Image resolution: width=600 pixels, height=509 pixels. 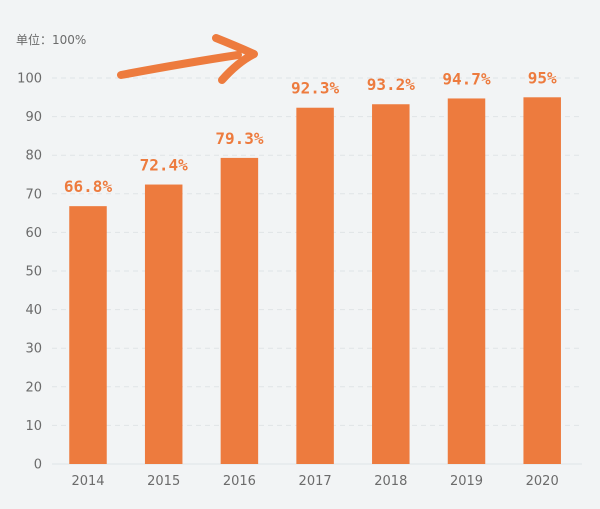 What do you see at coordinates (33, 156) in the screenshot?
I see `y-tick-label: 80` at bounding box center [33, 156].